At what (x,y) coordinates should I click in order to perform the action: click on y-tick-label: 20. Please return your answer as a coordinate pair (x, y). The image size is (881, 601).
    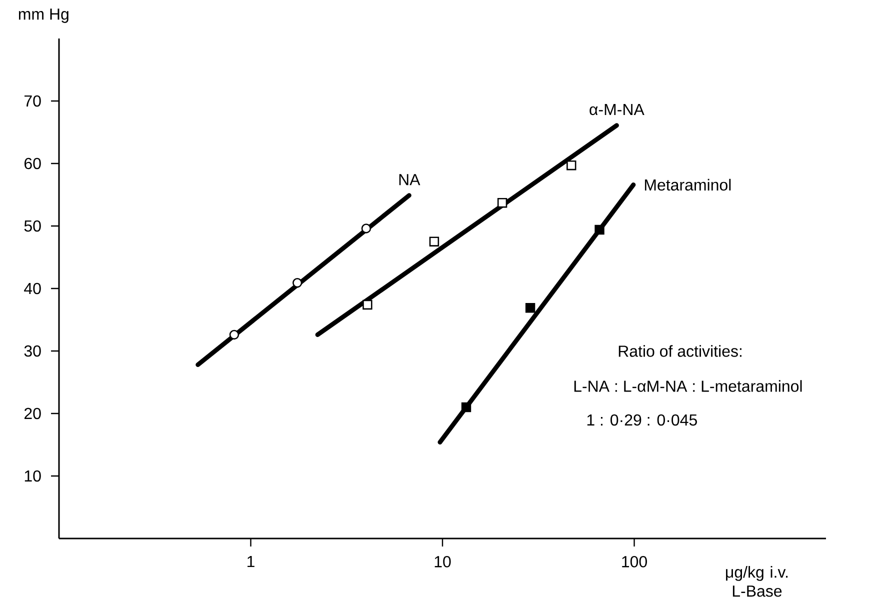
    Looking at the image, I should click on (32, 414).